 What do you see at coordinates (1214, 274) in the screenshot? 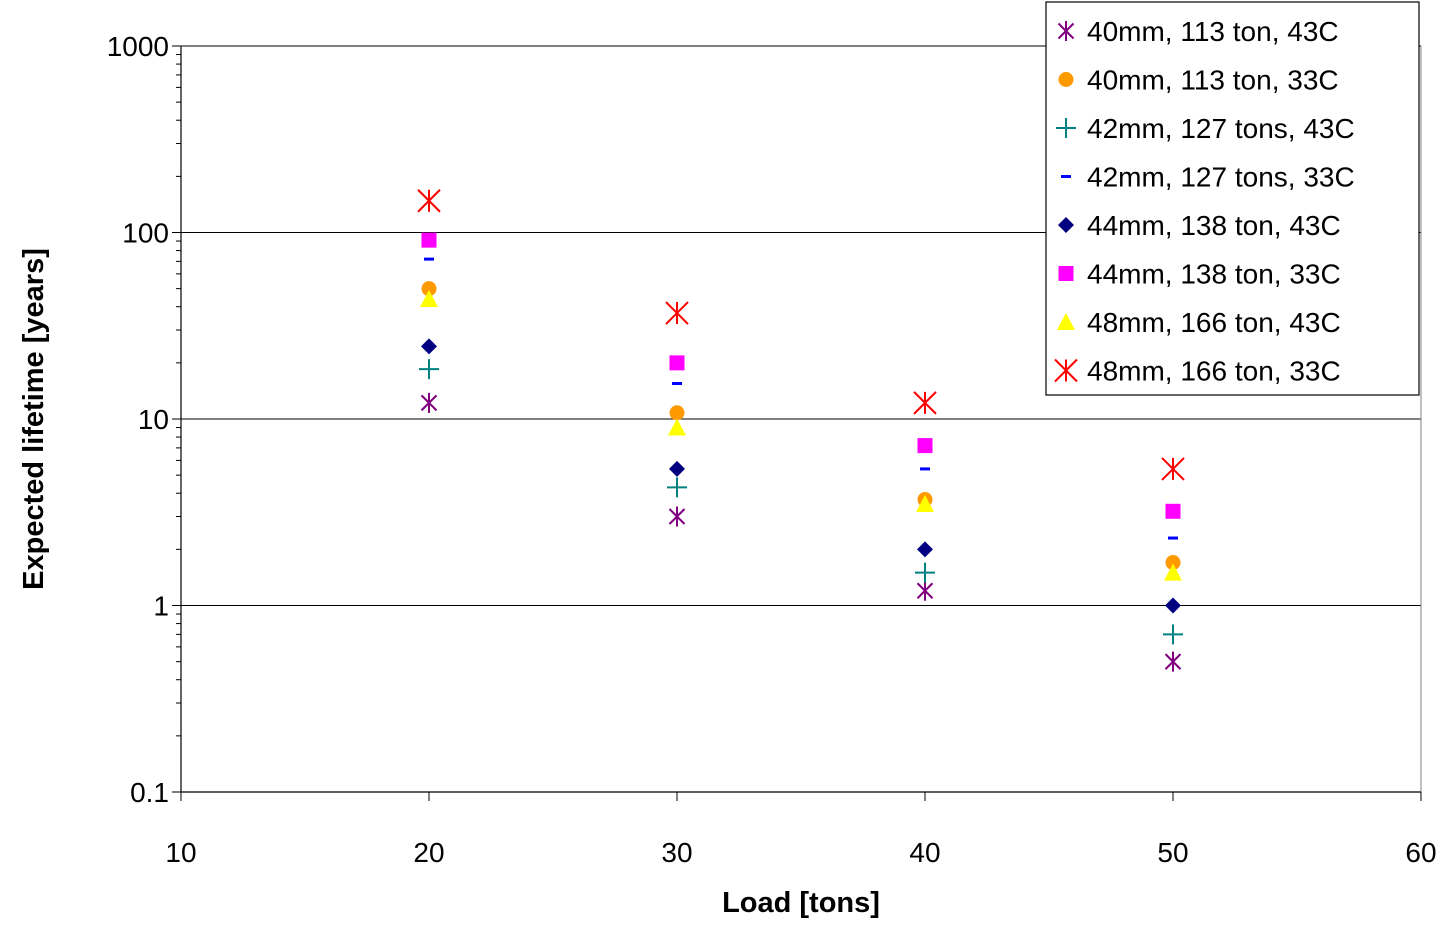
I see `legend-label: 44mm, 138 ton, 33C` at bounding box center [1214, 274].